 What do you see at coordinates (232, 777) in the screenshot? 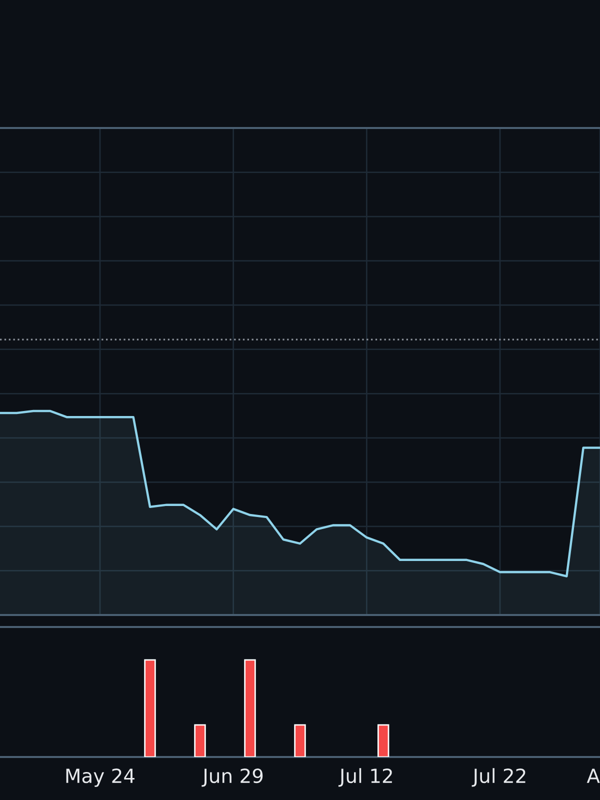
I see `x-tick-label: Jun 29` at bounding box center [232, 777].